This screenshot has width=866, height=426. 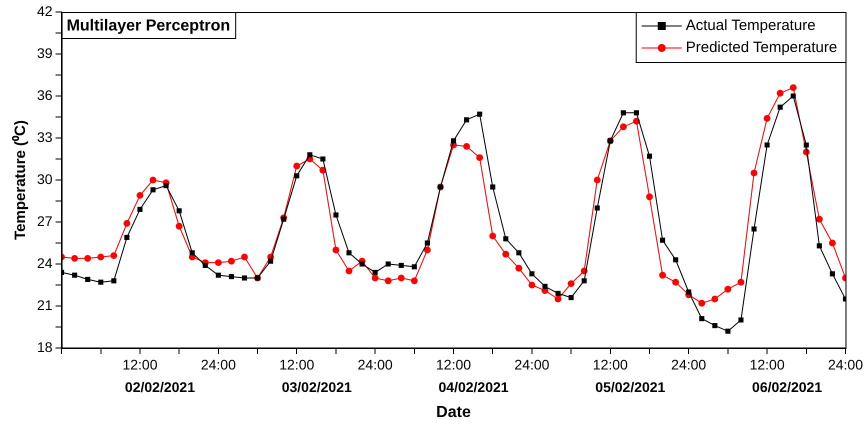 What do you see at coordinates (787, 386) in the screenshot?
I see `text: 06/02/2021` at bounding box center [787, 386].